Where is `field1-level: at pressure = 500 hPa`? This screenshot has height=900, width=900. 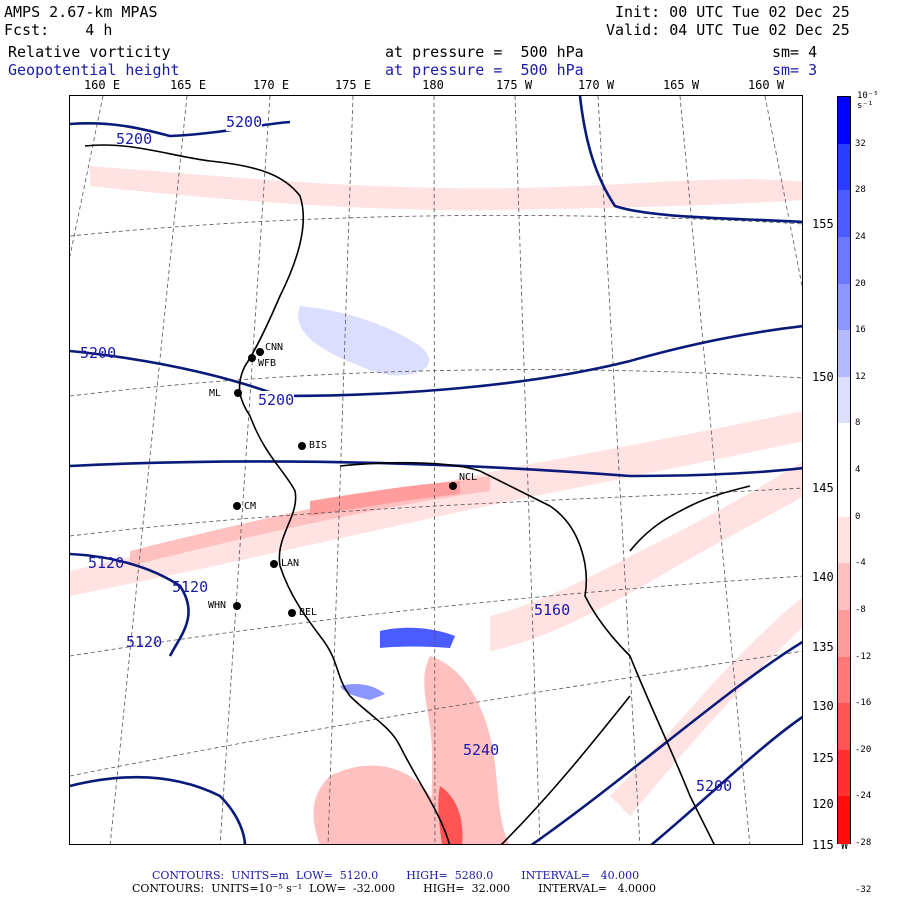
field1-level: at pressure = 500 hPa is located at coordinates (484, 52).